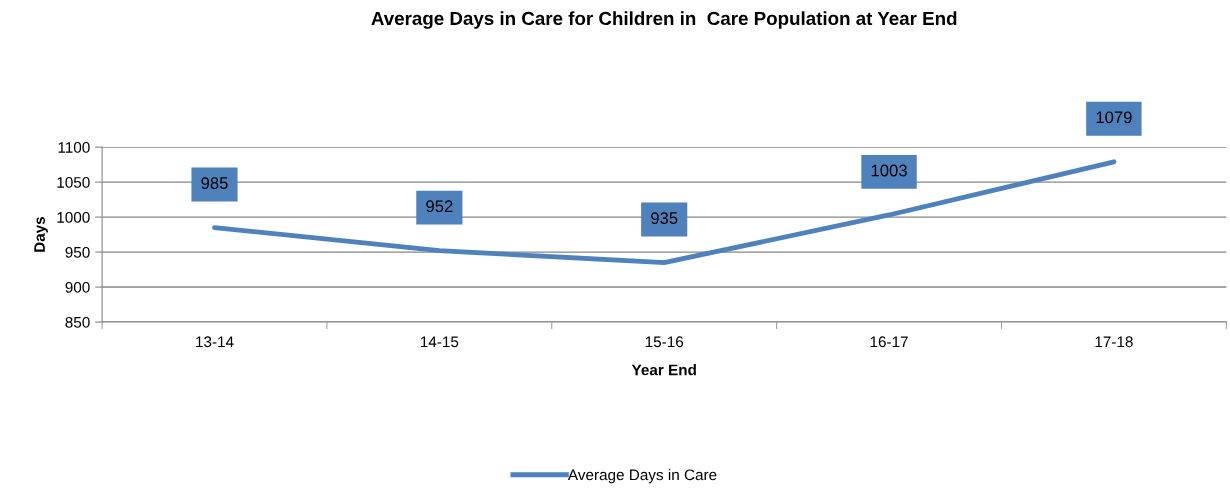 Image resolution: width=1230 pixels, height=497 pixels. I want to click on x-axis-title: Year End, so click(663, 370).